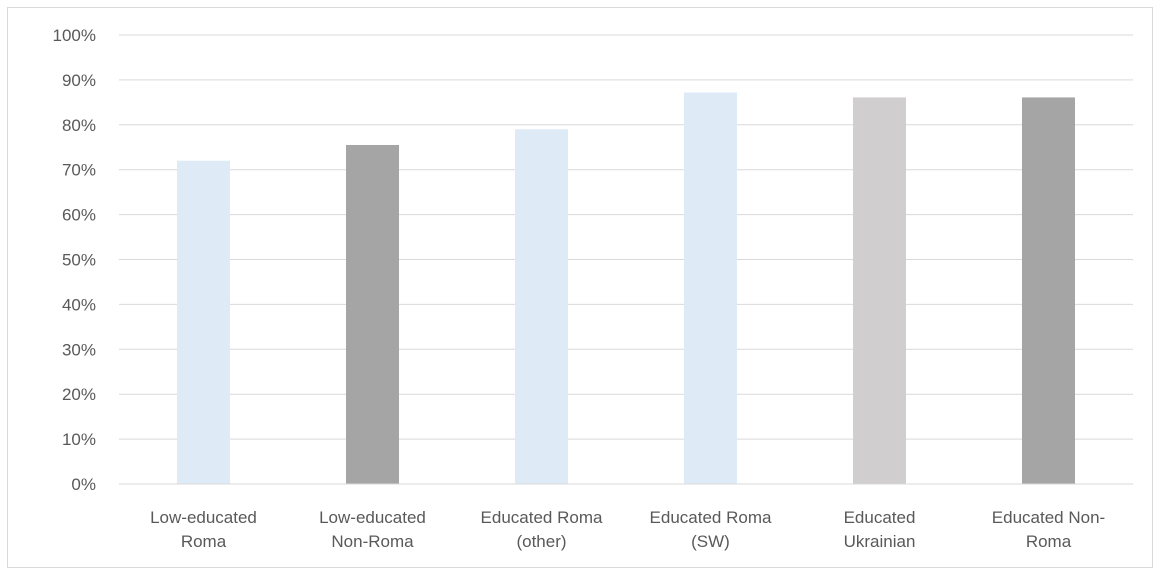  I want to click on x-category-label: Educated Roma (SW), so click(711, 529).